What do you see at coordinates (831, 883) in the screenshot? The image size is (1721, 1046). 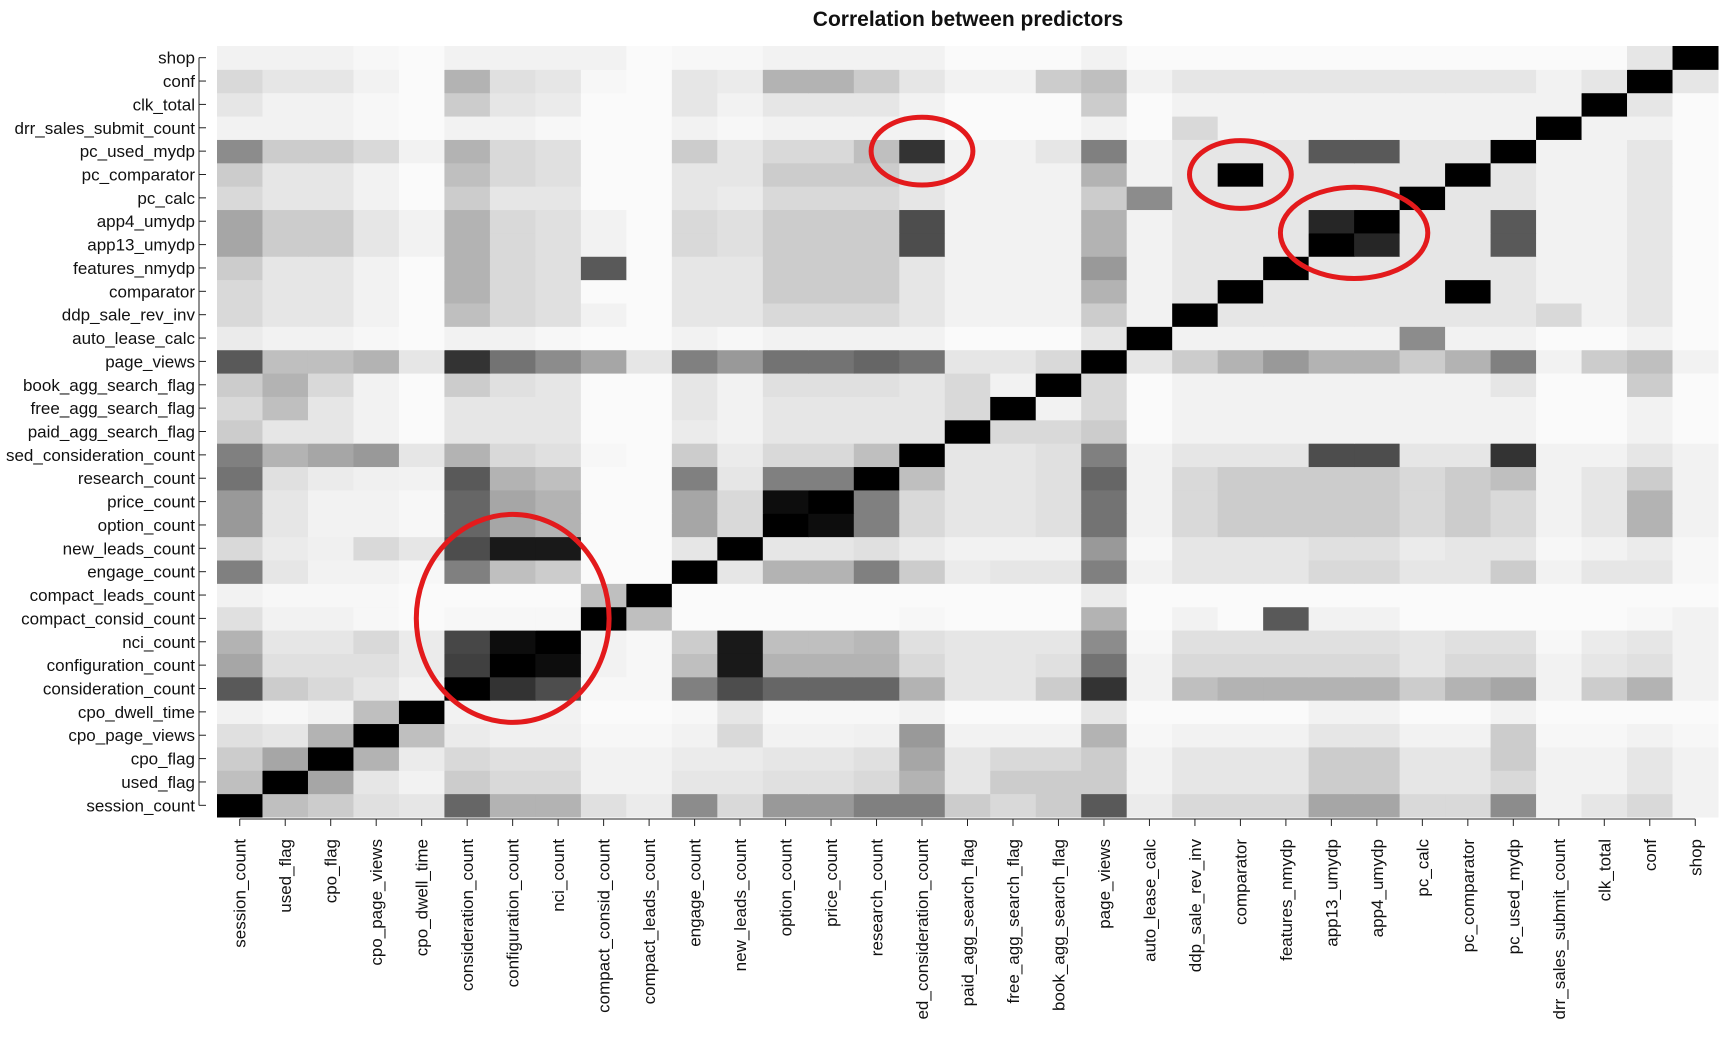 I see `x-tick-label: price_count` at bounding box center [831, 883].